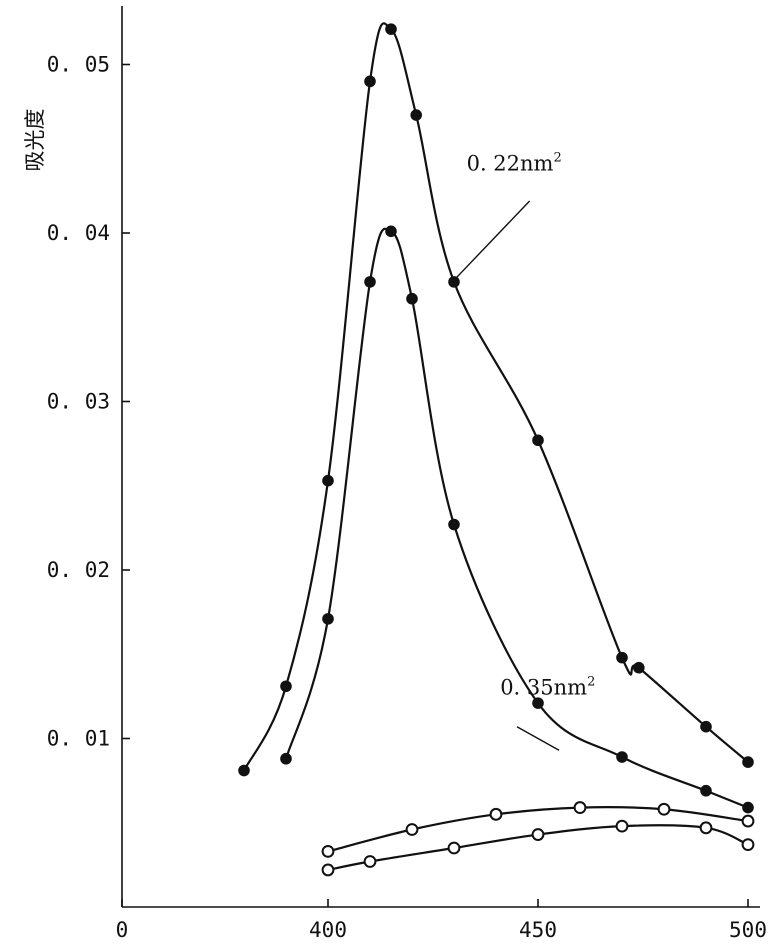 This screenshot has height=949, width=774. Describe the element at coordinates (122, 930) in the screenshot. I see `x-tick-label: 0` at that location.